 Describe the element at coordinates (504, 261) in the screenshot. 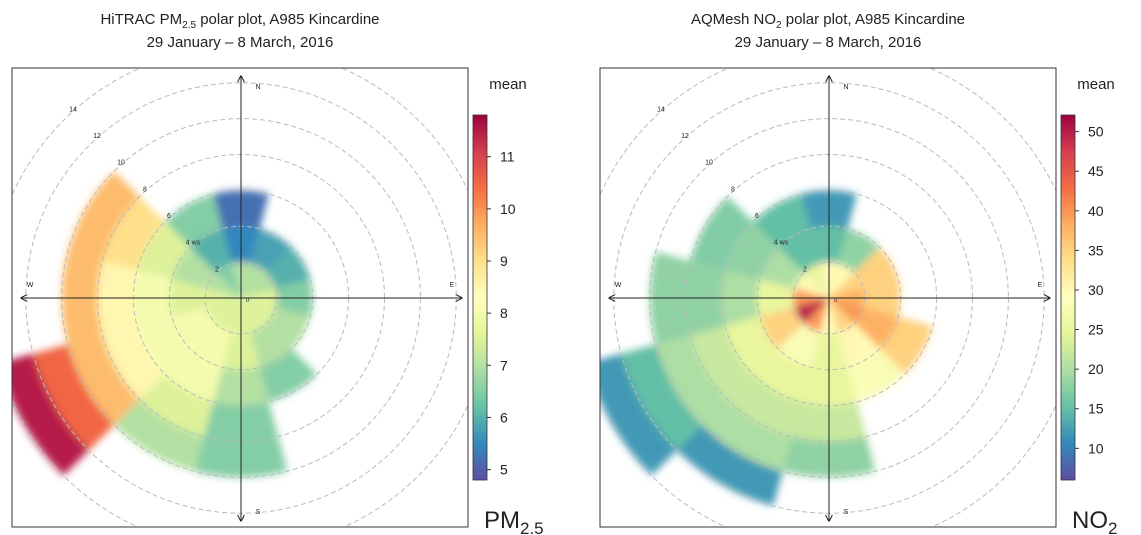

I see `colorbar-tick-label: 9` at that location.